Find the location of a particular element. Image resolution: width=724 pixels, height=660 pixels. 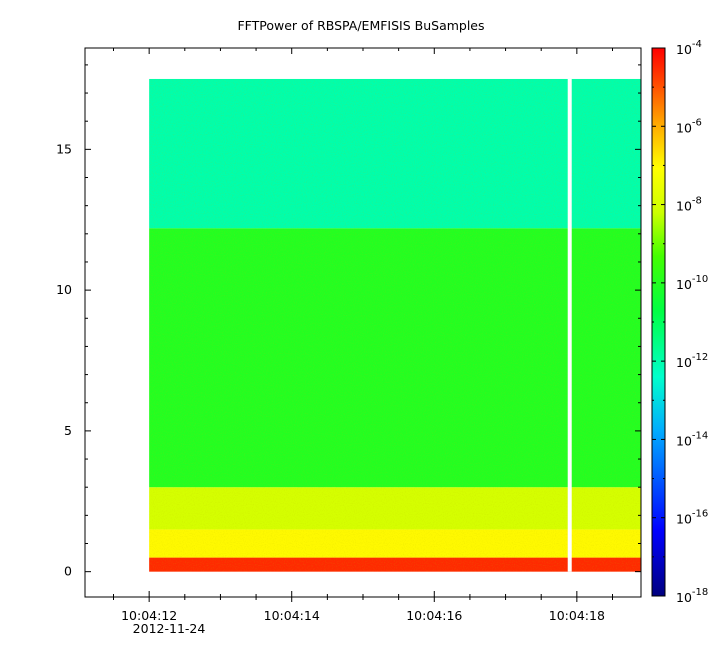

y-tick-label: 15 is located at coordinates (64, 148).